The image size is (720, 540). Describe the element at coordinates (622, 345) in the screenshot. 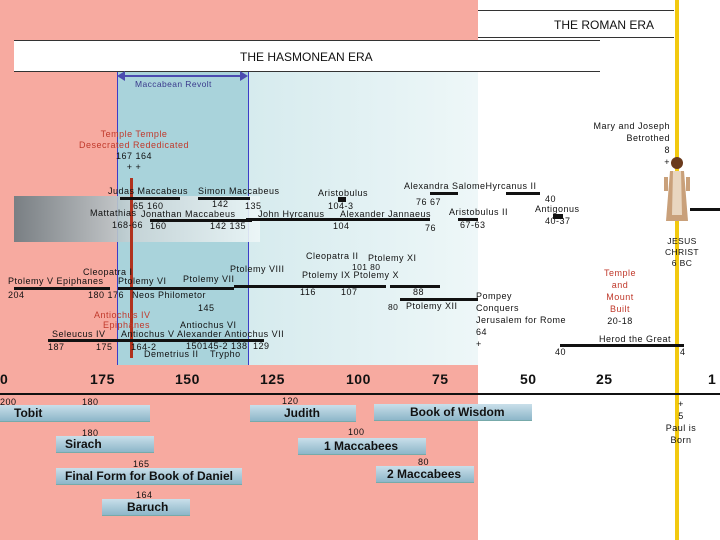

I see `herod-bar` at that location.